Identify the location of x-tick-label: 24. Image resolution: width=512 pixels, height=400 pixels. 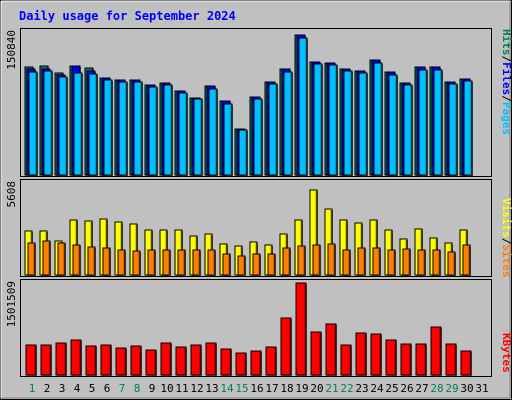
(377, 388).